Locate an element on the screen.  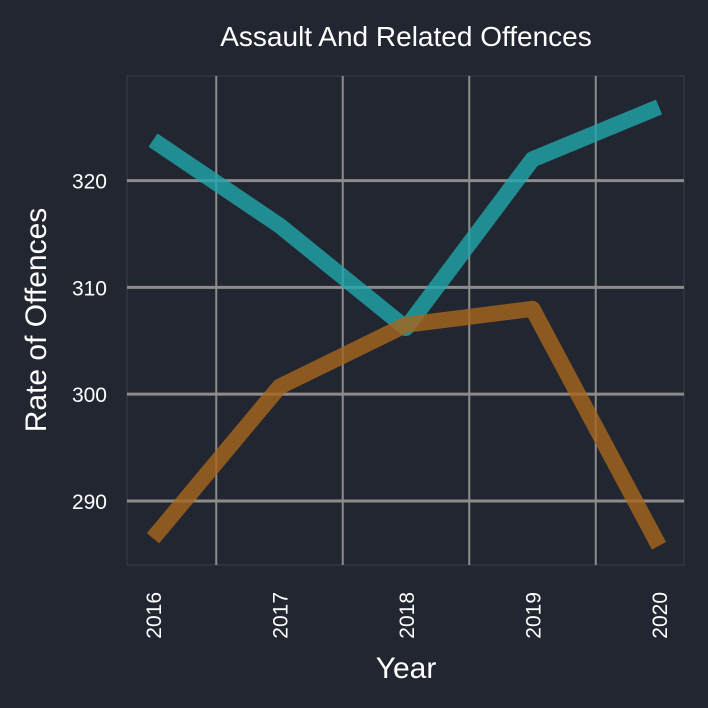
x-tick-label: 2016 is located at coordinates (154, 615).